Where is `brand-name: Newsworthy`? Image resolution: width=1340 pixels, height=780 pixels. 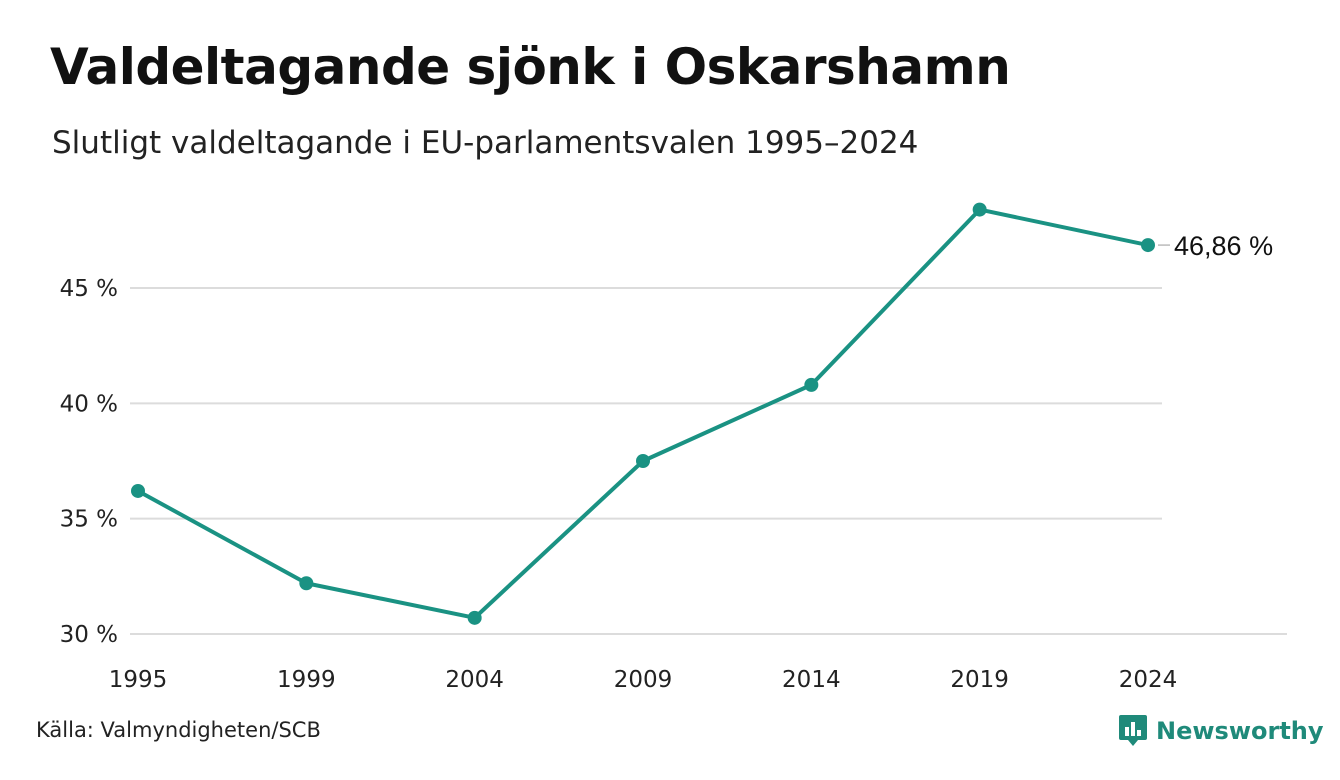
brand-name: Newsworthy is located at coordinates (1240, 731).